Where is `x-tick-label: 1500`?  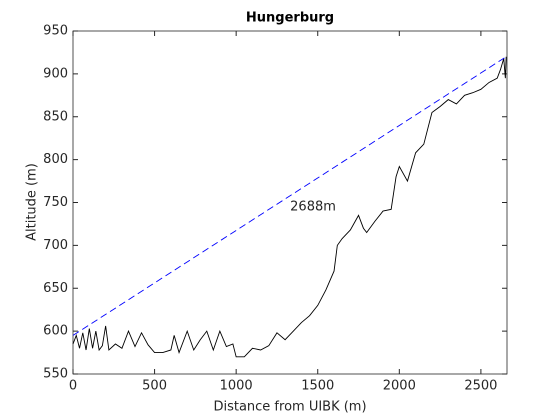 x-tick-label: 1500 is located at coordinates (317, 386).